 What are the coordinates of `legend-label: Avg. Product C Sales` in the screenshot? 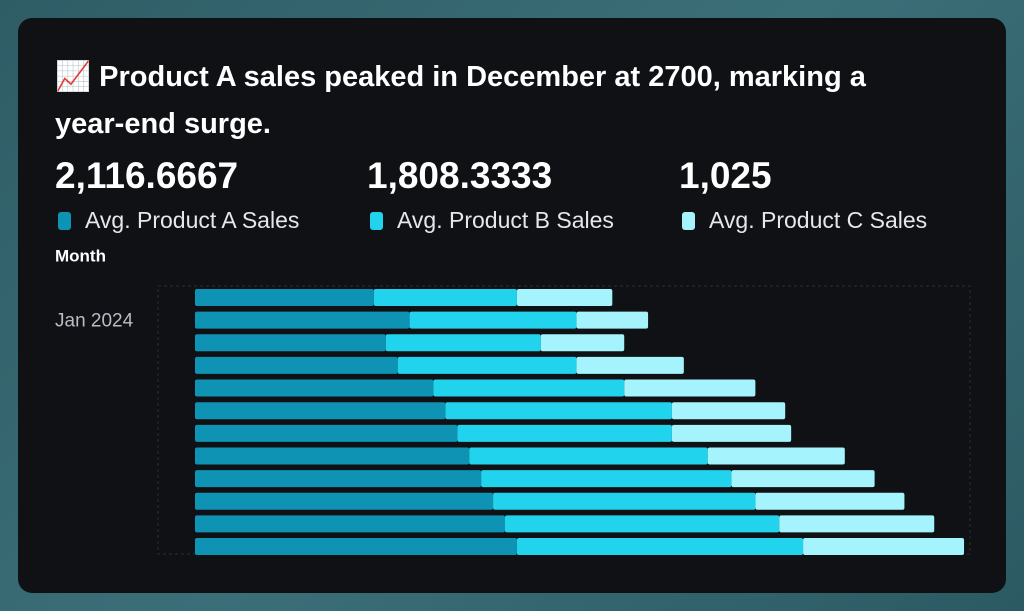 It's located at (818, 220).